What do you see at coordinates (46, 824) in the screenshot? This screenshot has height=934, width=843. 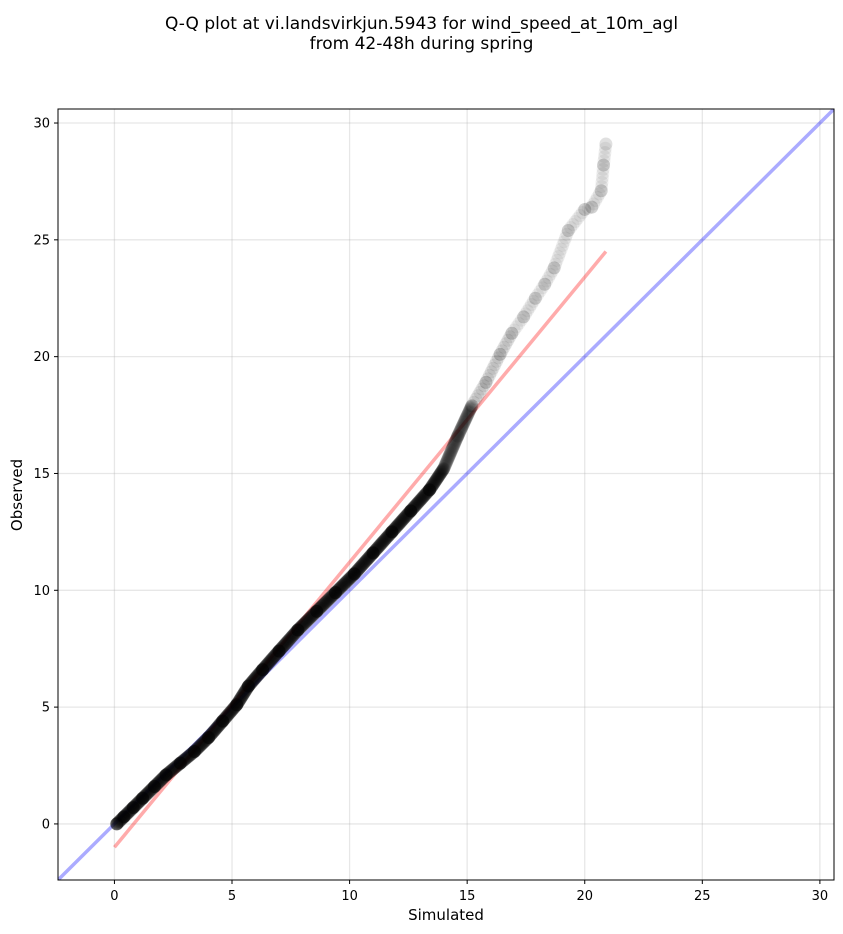 I see `y-tick-label: 0` at bounding box center [46, 824].